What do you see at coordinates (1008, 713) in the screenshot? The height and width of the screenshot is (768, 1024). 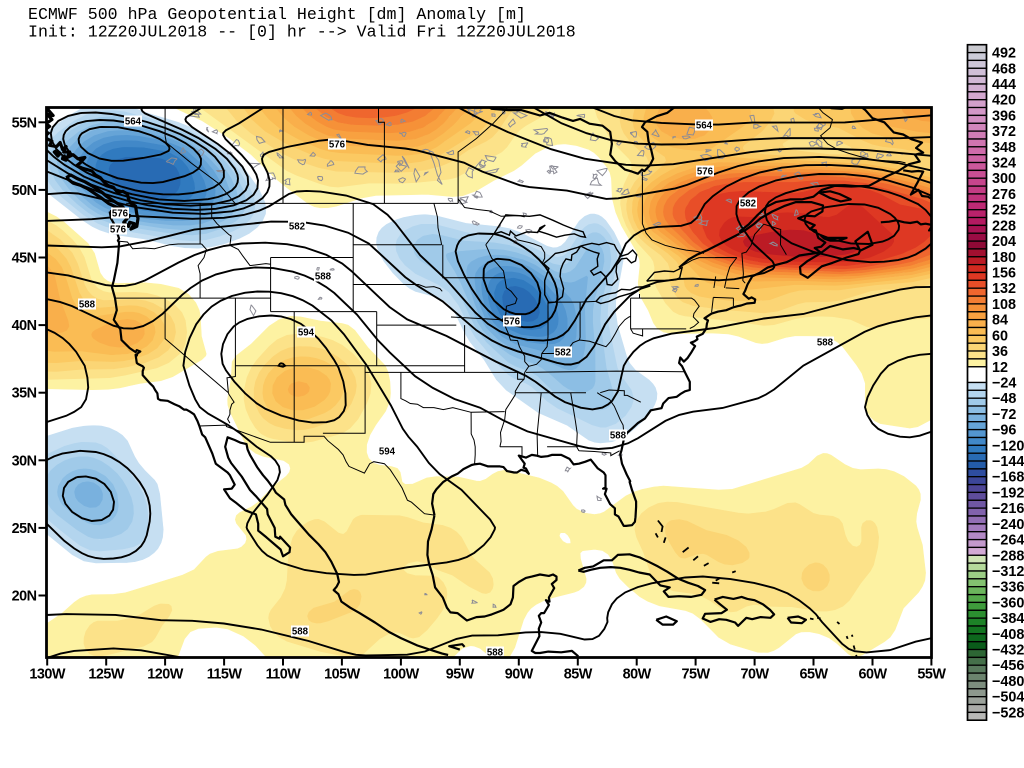 I see `svg-text: −528` at bounding box center [1008, 713].